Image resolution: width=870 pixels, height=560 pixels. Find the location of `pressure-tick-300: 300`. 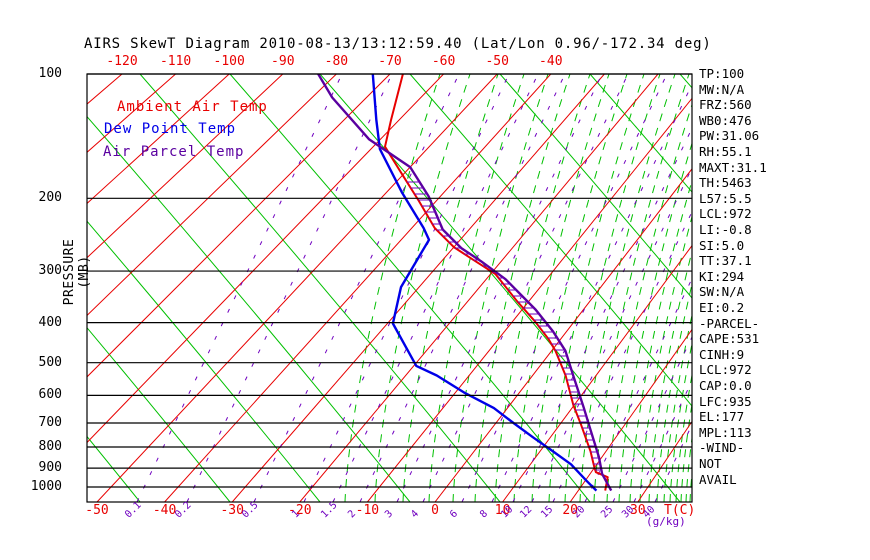

pressure-tick-300: 300 is located at coordinates (50, 271).